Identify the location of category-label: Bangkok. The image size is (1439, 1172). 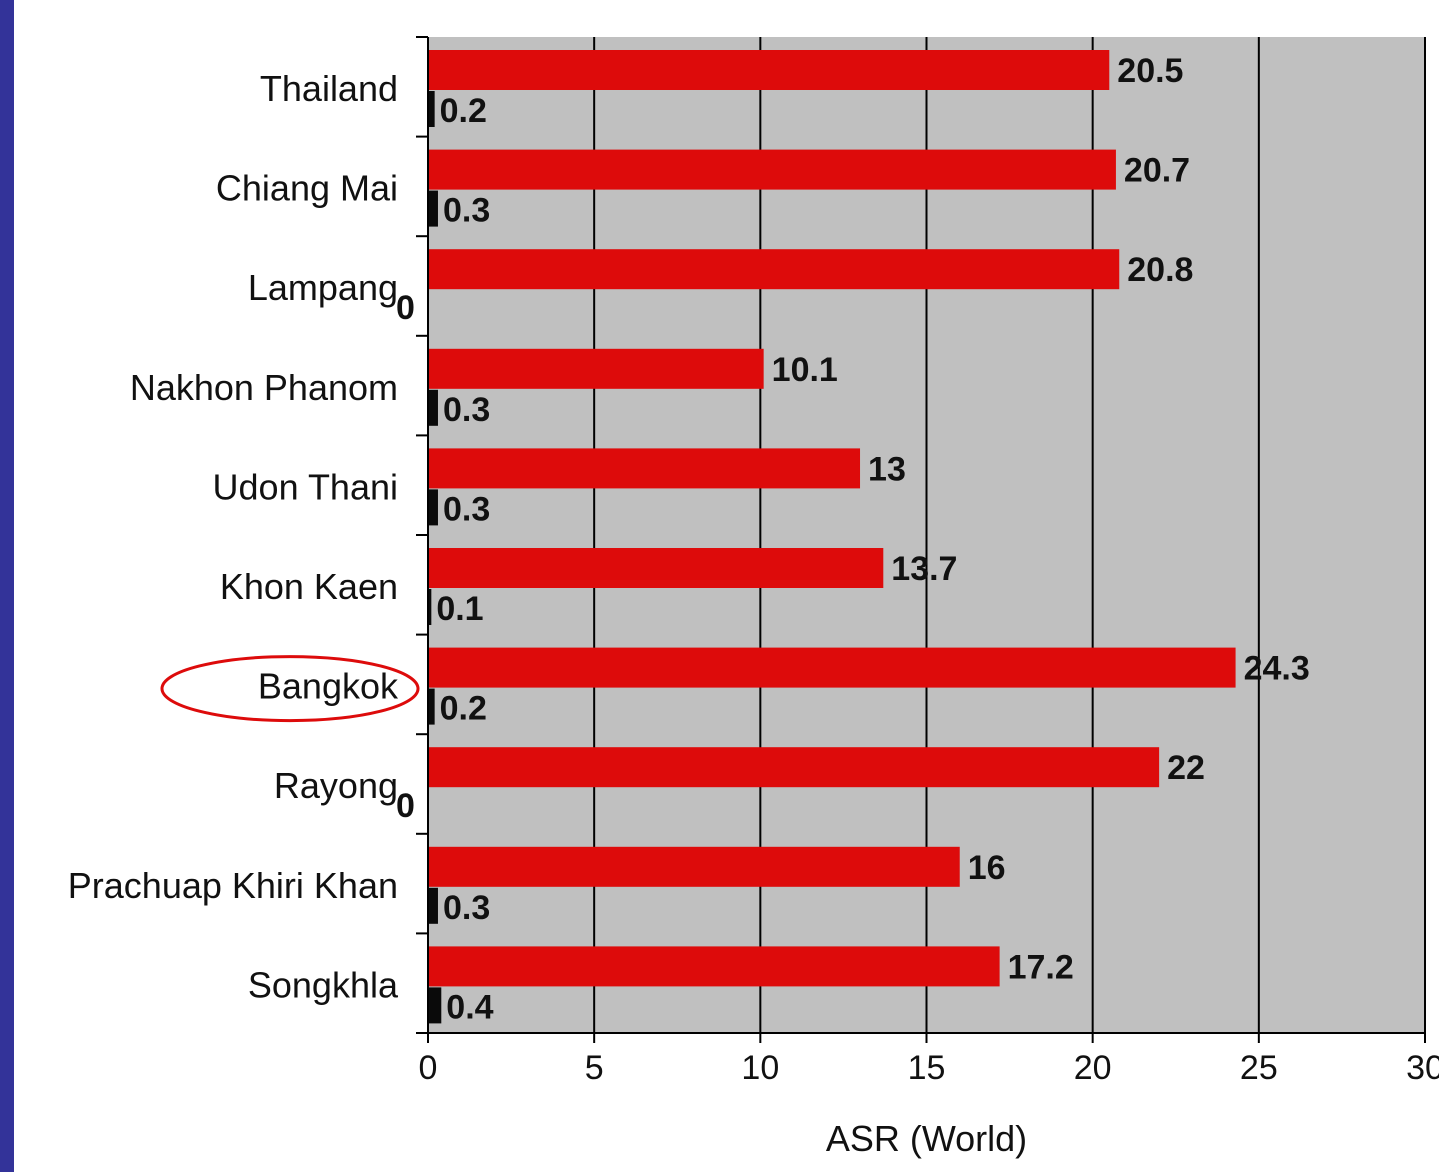
(328, 686).